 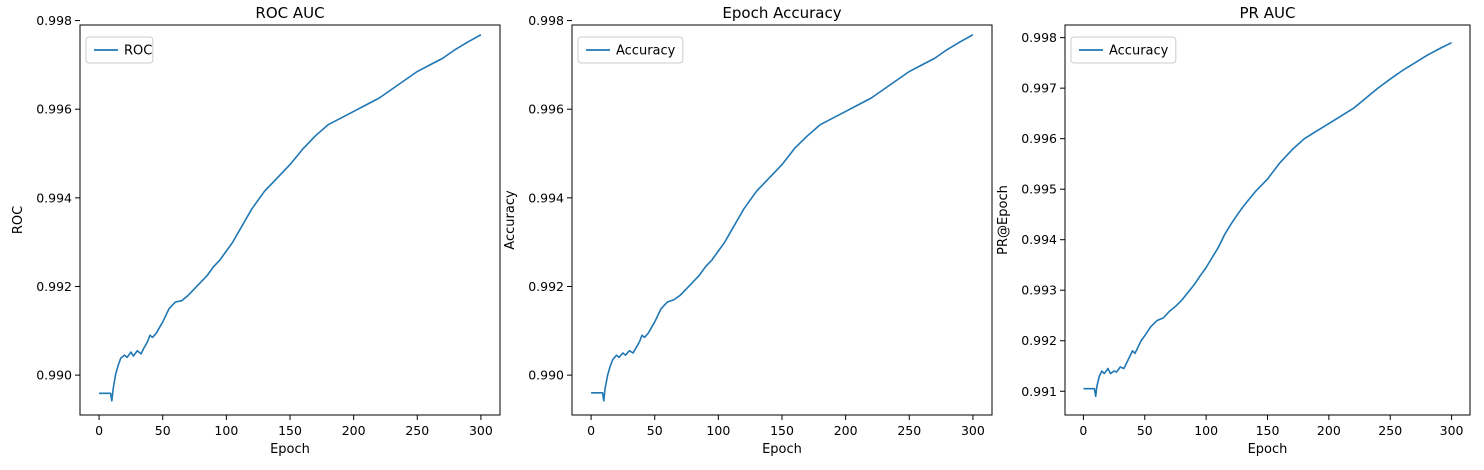 I want to click on chart-title: Epoch Accuracy, so click(x=781, y=13).